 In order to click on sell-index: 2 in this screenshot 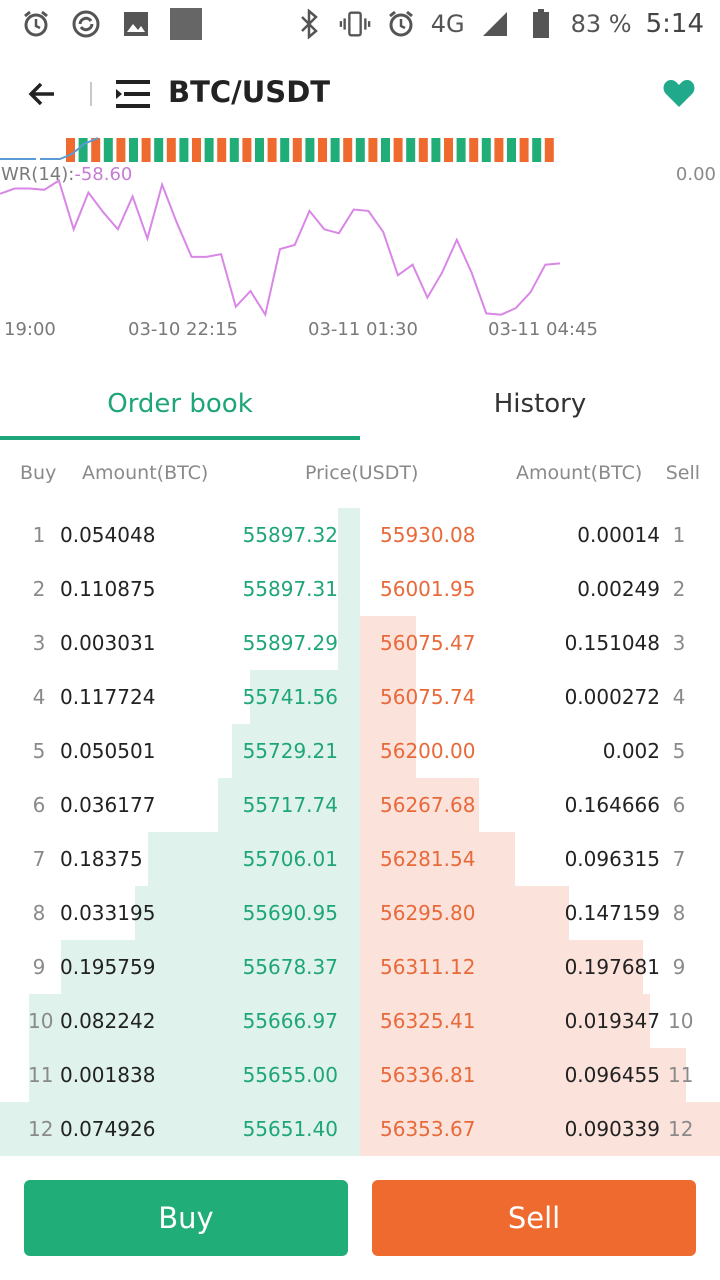, I will do `click(679, 589)`.